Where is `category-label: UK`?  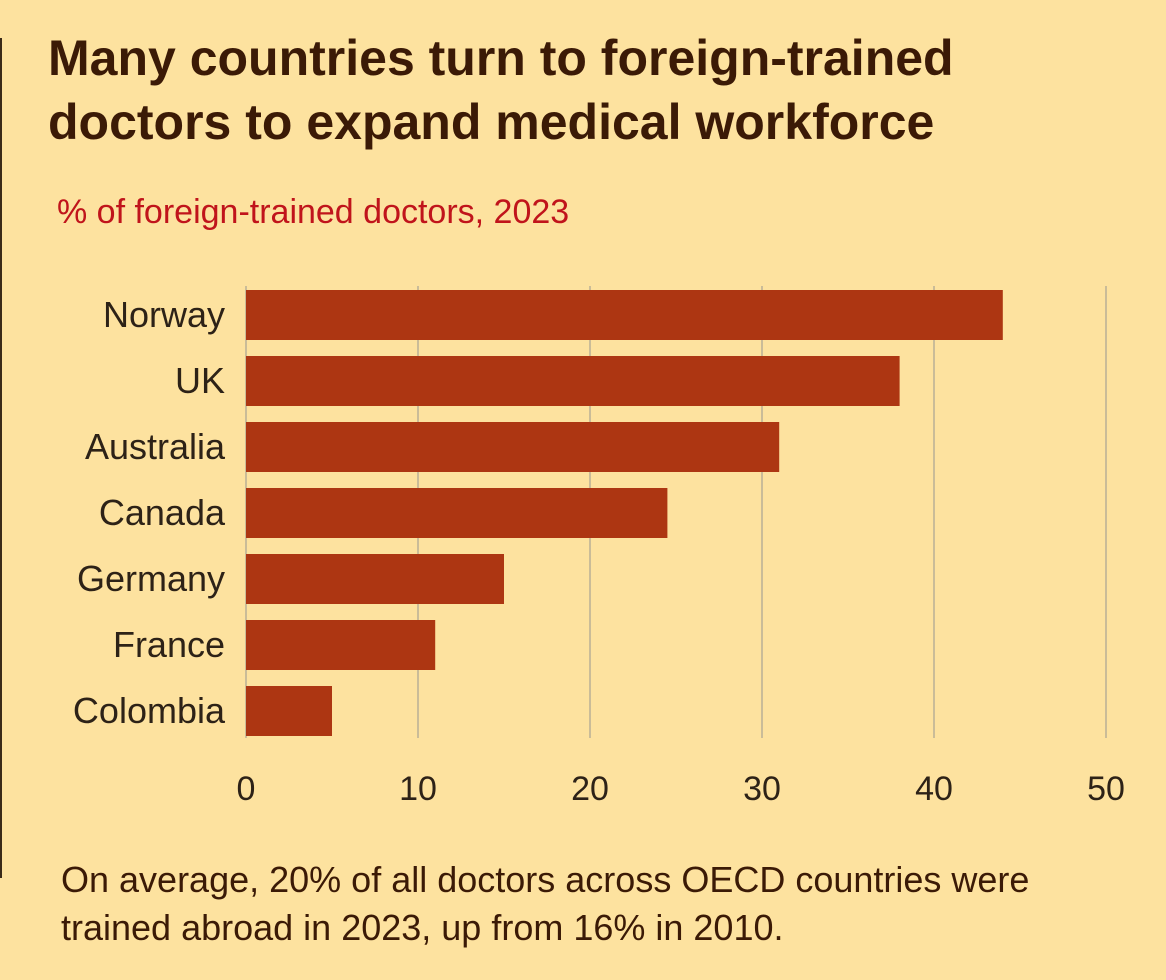 category-label: UK is located at coordinates (200, 380).